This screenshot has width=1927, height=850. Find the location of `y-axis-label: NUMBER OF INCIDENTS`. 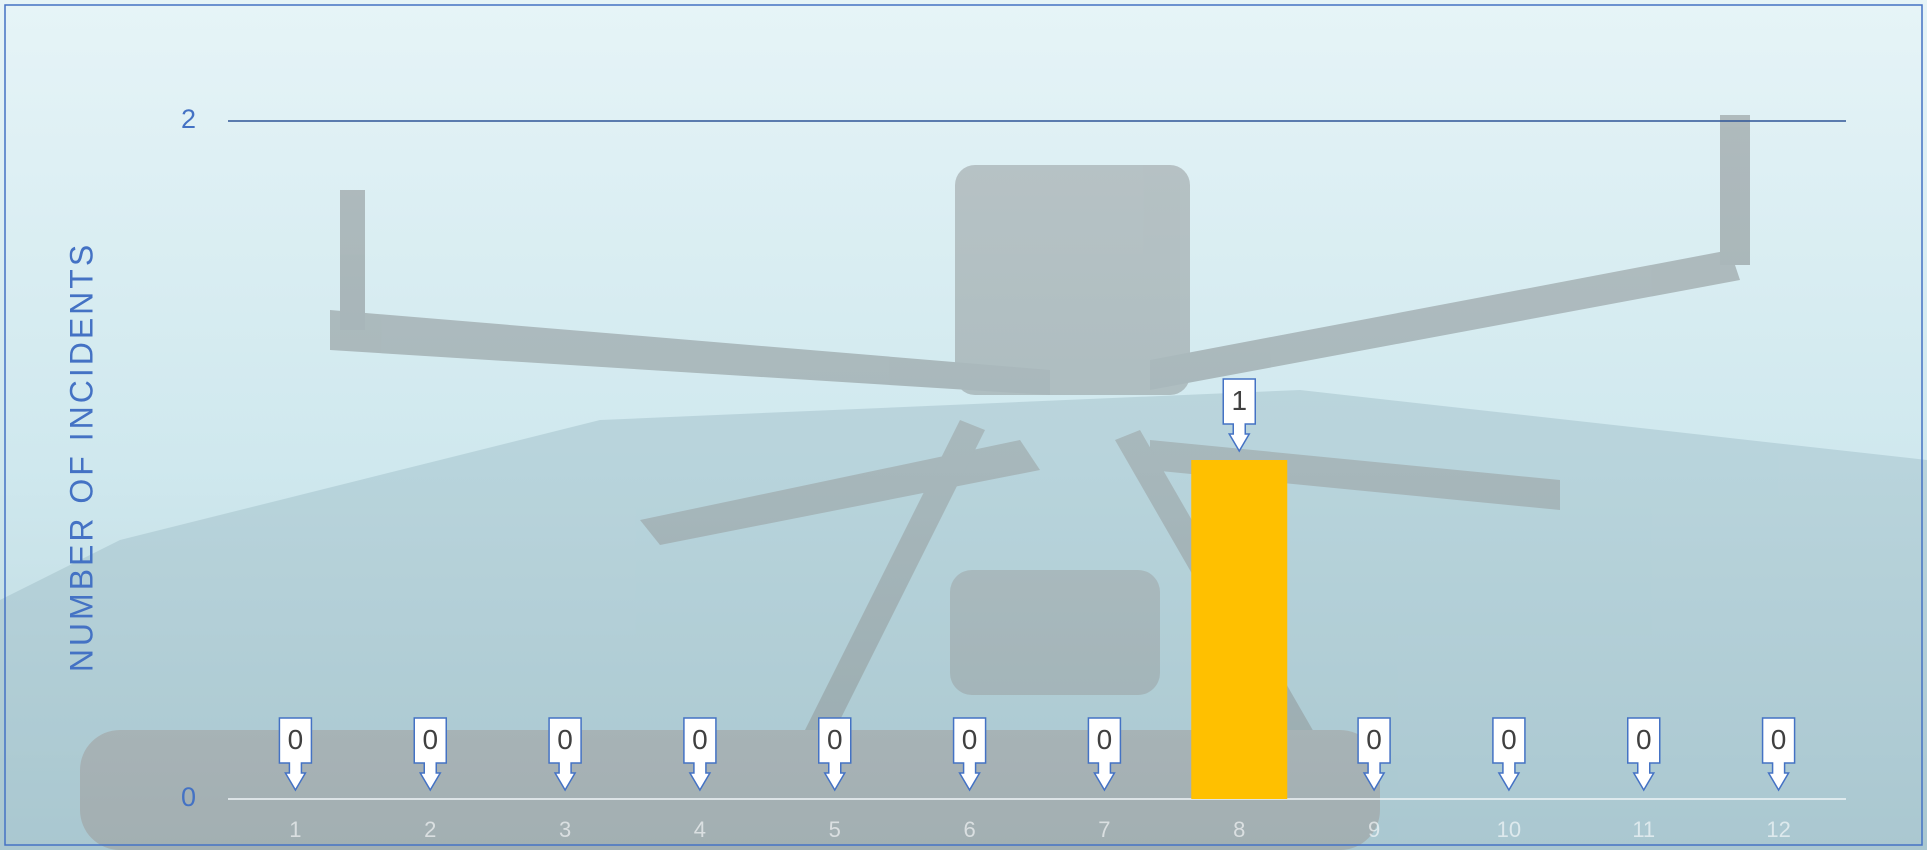

y-axis-label: NUMBER OF INCIDENTS is located at coordinates (81, 457).